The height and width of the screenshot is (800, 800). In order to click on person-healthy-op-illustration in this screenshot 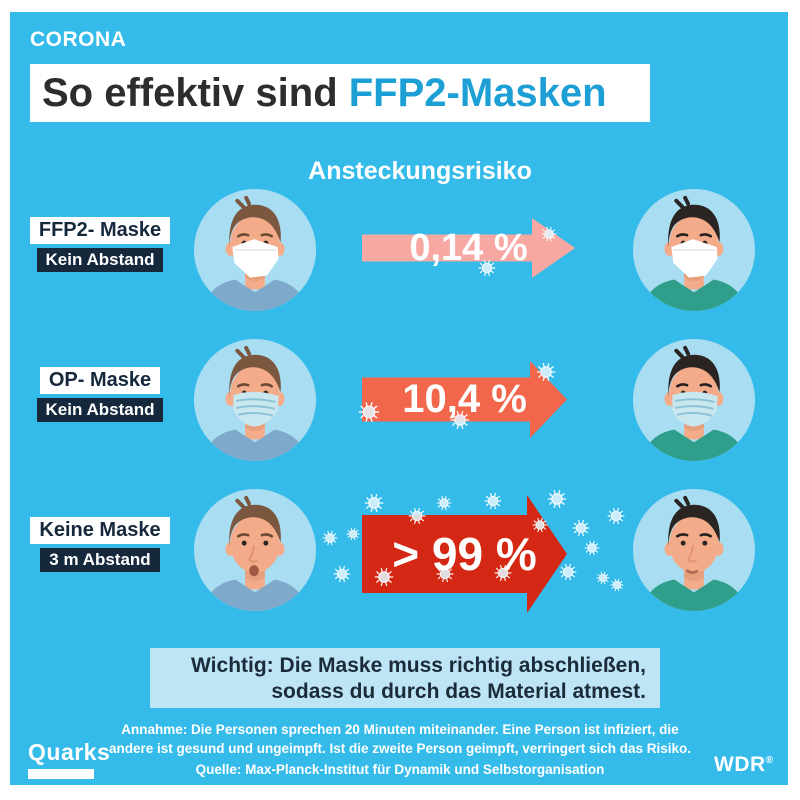, I will do `click(694, 400)`.